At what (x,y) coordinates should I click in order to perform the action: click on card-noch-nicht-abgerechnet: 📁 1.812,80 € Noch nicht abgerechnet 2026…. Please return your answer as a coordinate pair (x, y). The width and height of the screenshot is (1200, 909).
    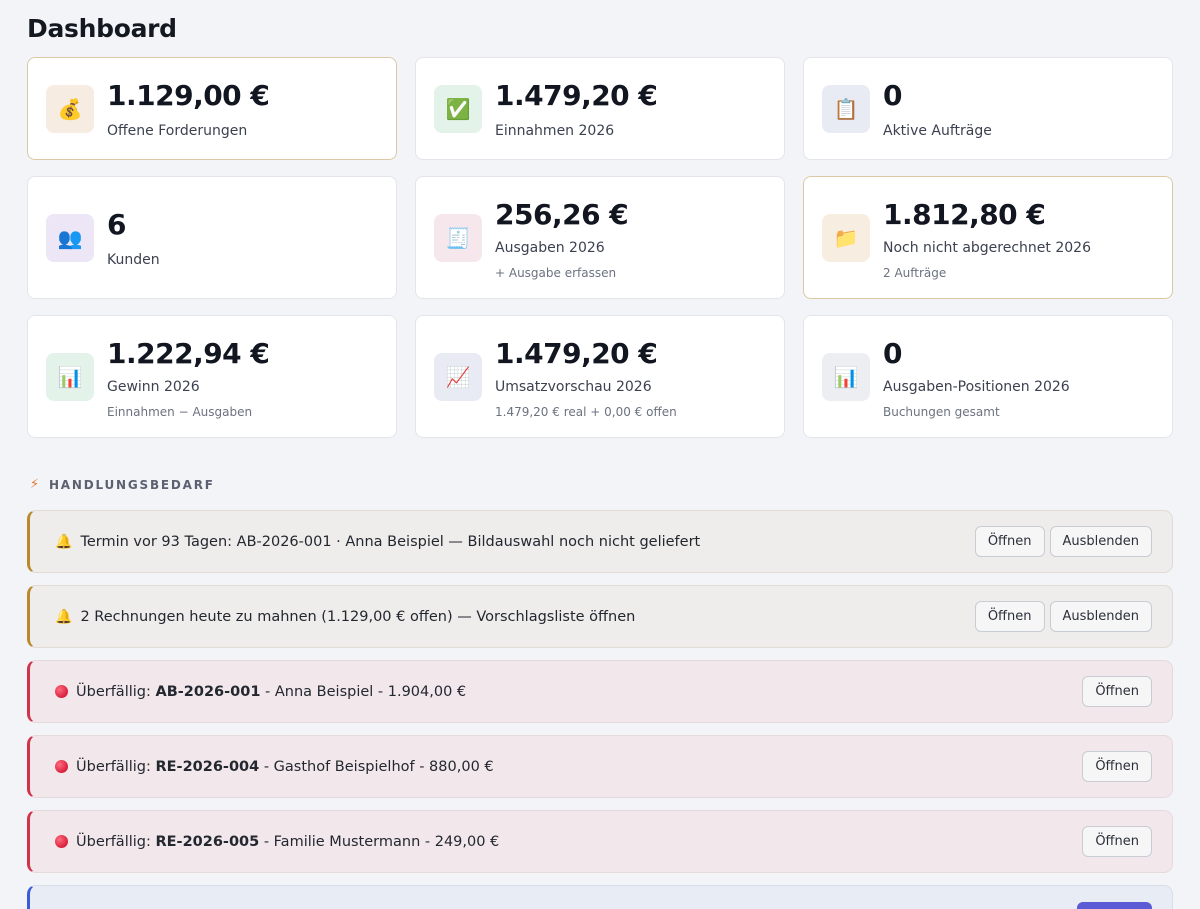
    Looking at the image, I should click on (988, 237).